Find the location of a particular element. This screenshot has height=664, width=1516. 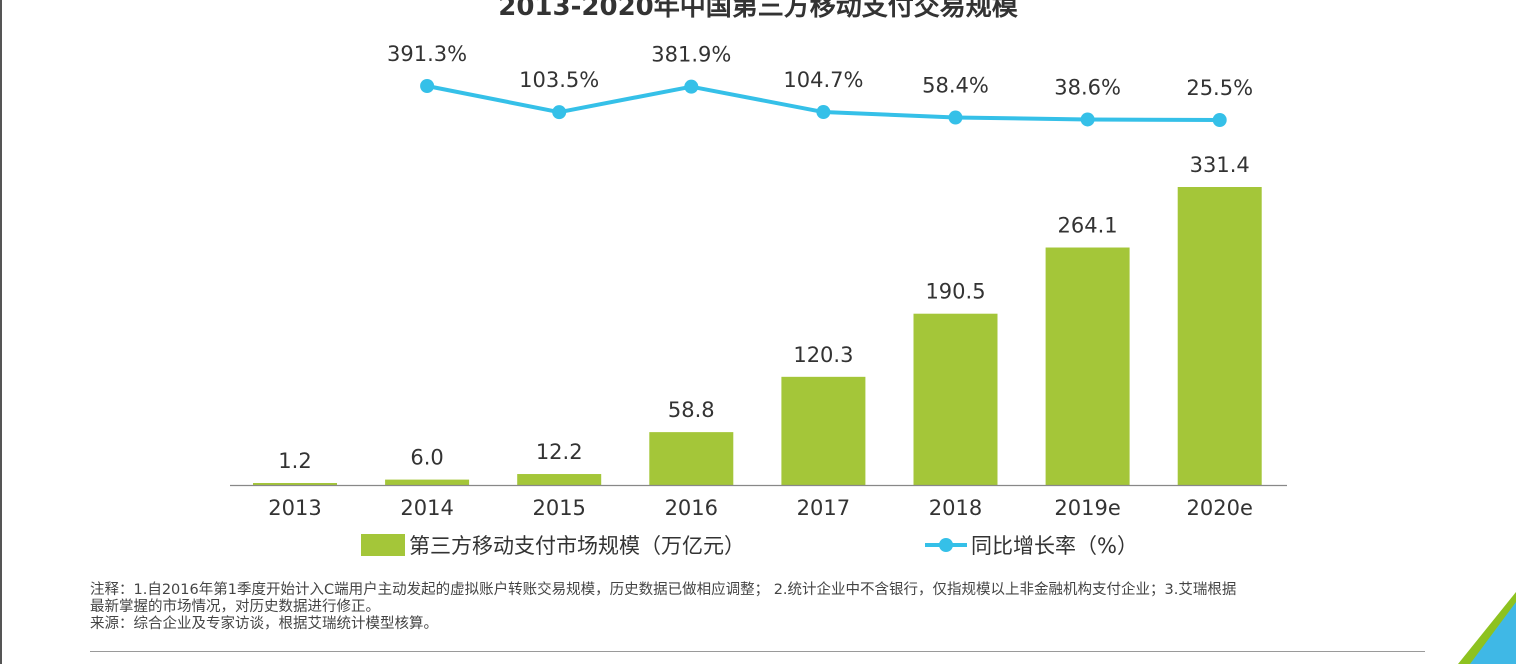

legend-swatch-marker is located at coordinates (946, 545).